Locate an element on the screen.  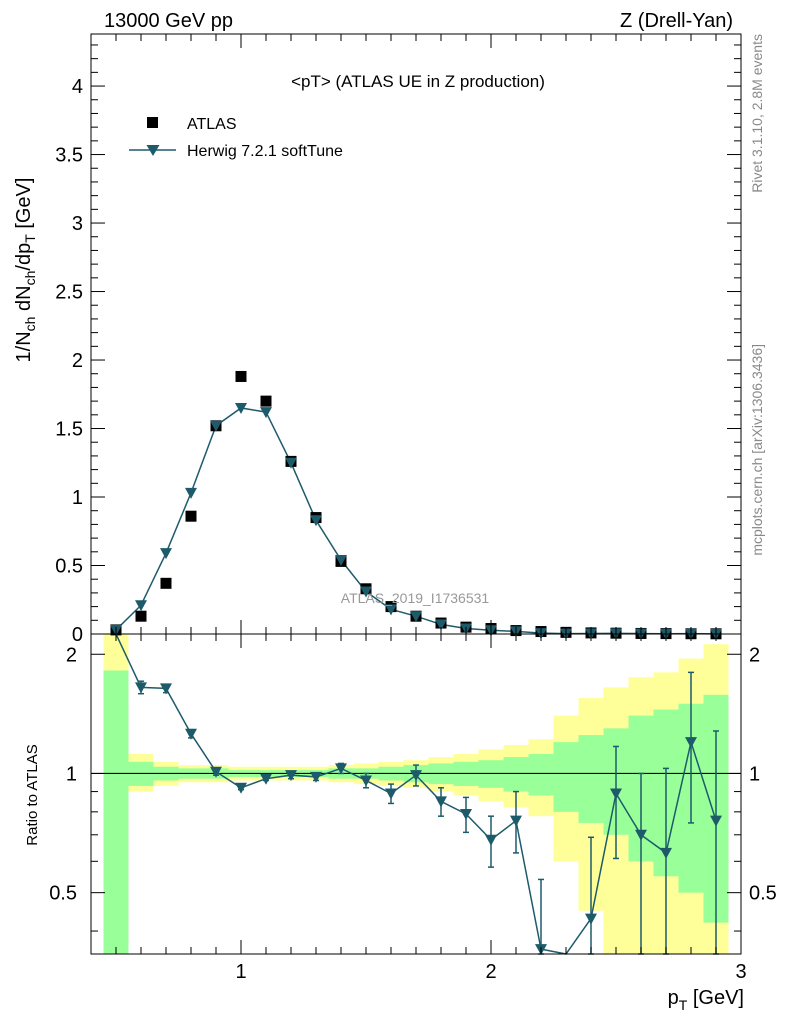
ratio-y-axis-label: Ratio to ATLAS is located at coordinates (32, 794).